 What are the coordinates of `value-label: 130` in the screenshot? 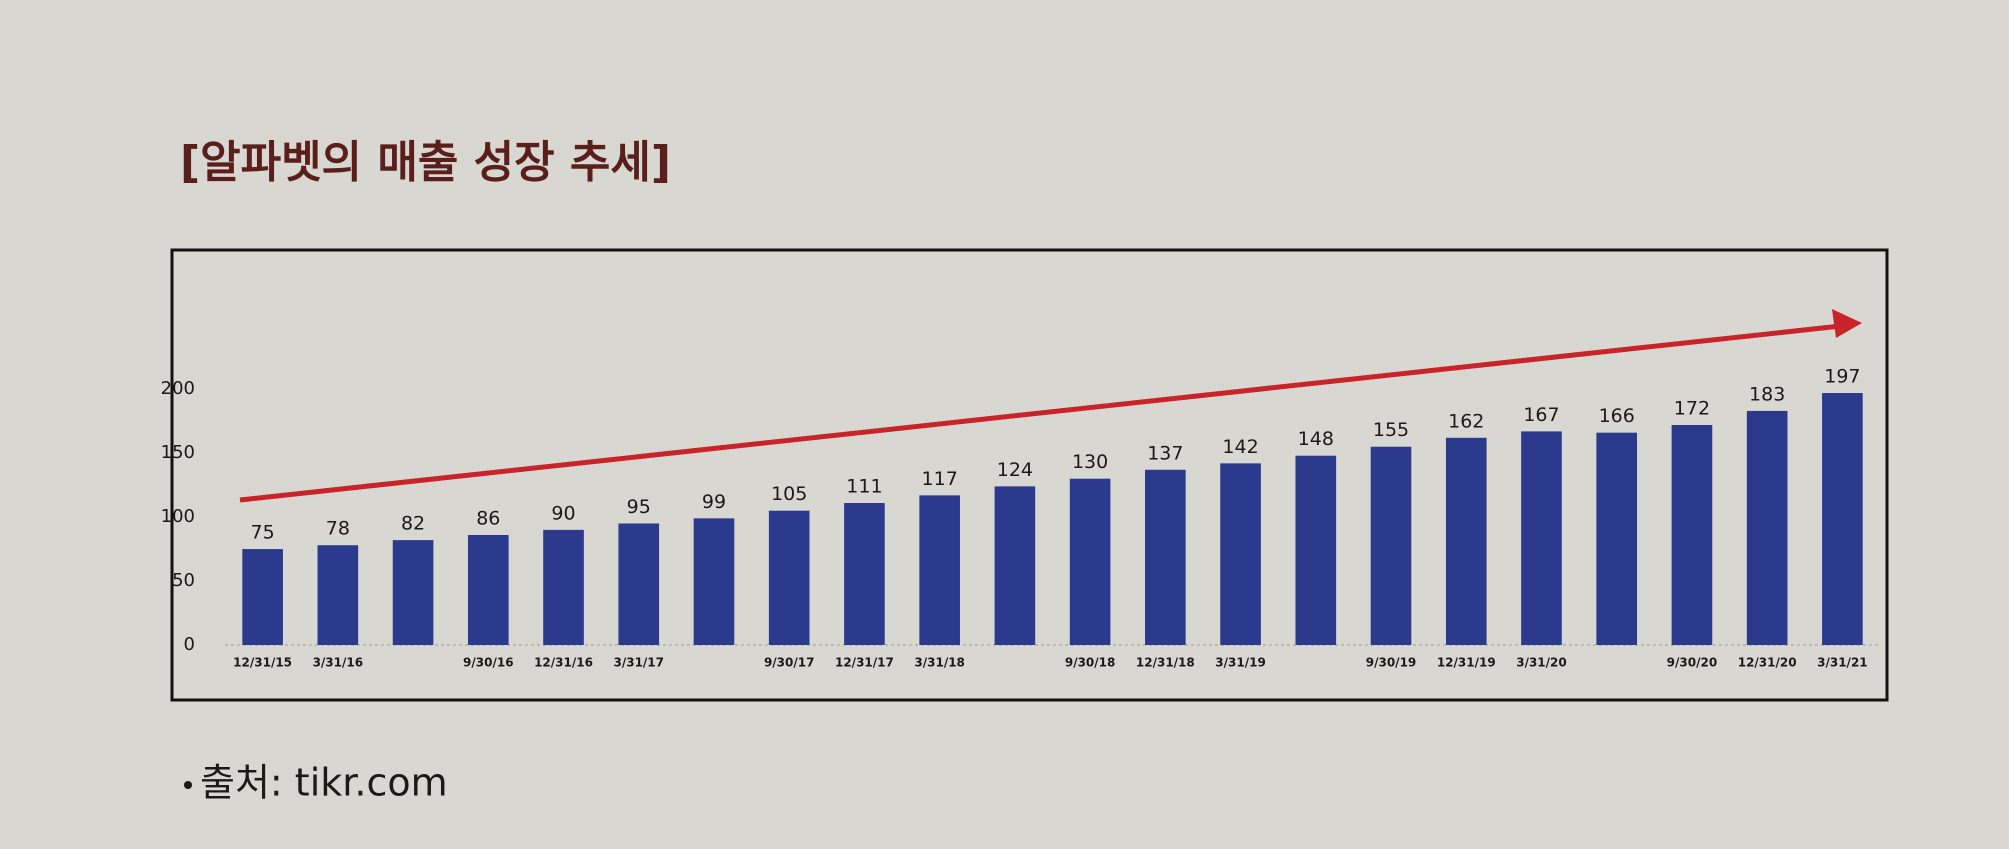 It's located at (1090, 462).